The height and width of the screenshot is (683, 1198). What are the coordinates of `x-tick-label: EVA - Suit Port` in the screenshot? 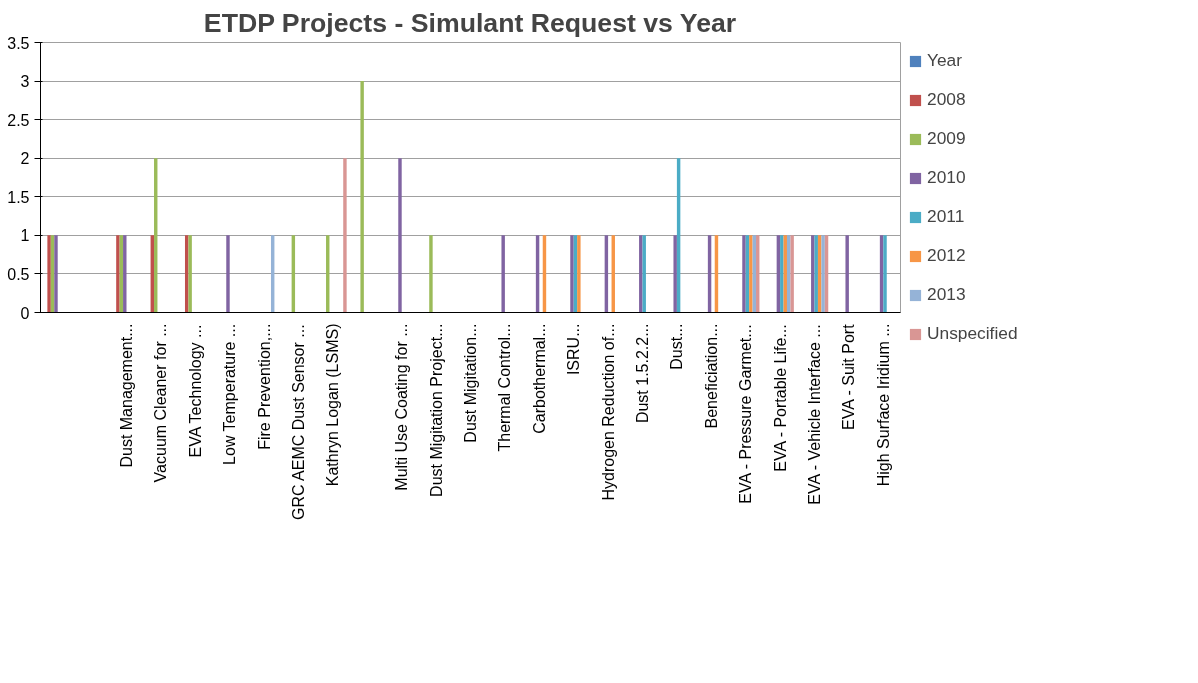 It's located at (849, 376).